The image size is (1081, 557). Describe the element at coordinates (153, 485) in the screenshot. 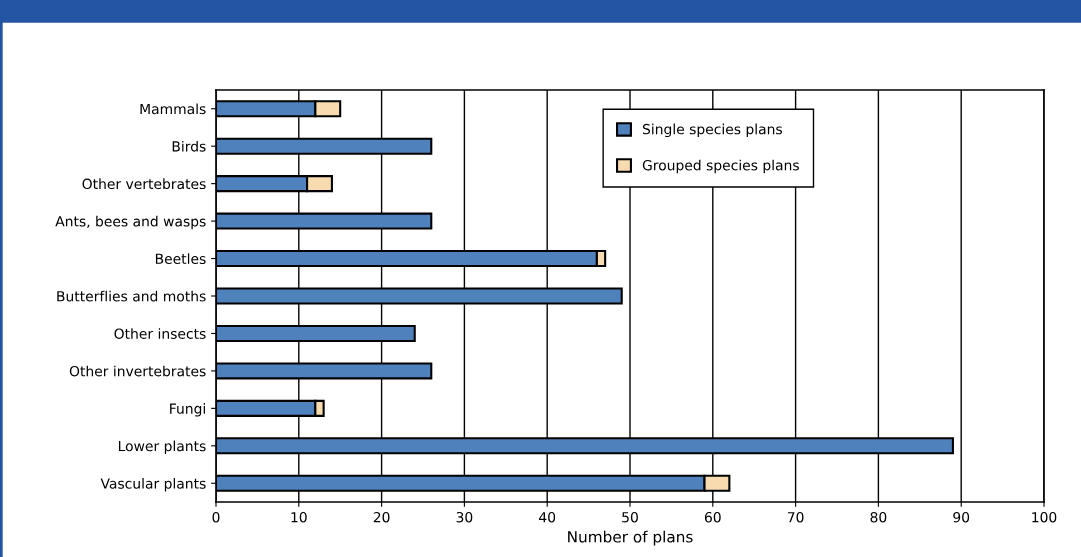

I see `y-tick-label: Vascular plants` at that location.